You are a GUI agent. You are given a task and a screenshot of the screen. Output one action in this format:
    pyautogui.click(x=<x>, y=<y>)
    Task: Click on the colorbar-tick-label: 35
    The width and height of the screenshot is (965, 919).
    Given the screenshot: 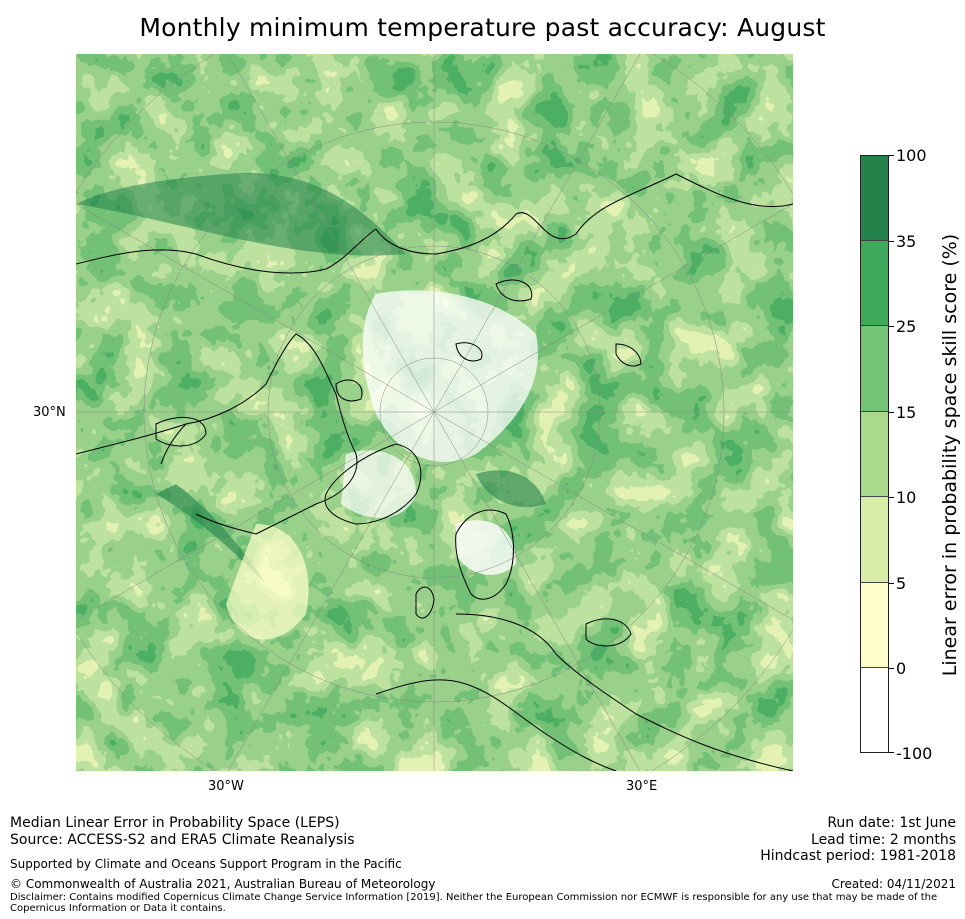 What is the action you would take?
    pyautogui.click(x=906, y=241)
    